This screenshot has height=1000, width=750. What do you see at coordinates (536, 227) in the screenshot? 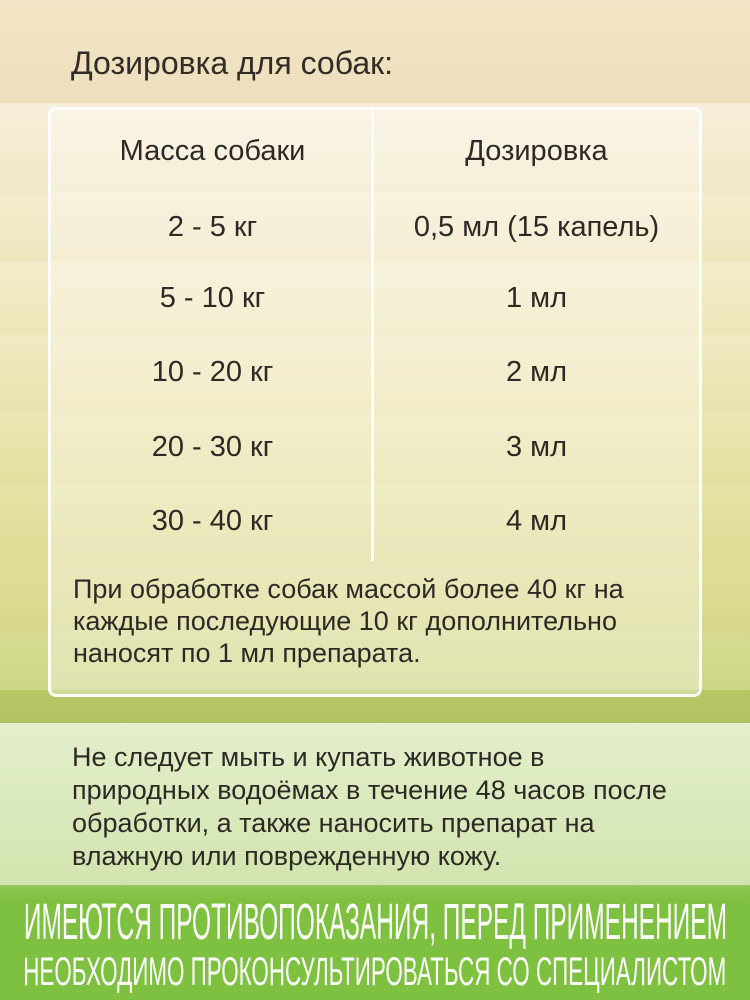
I see `dose-value: 0,5 мл (15 капель)` at bounding box center [536, 227].